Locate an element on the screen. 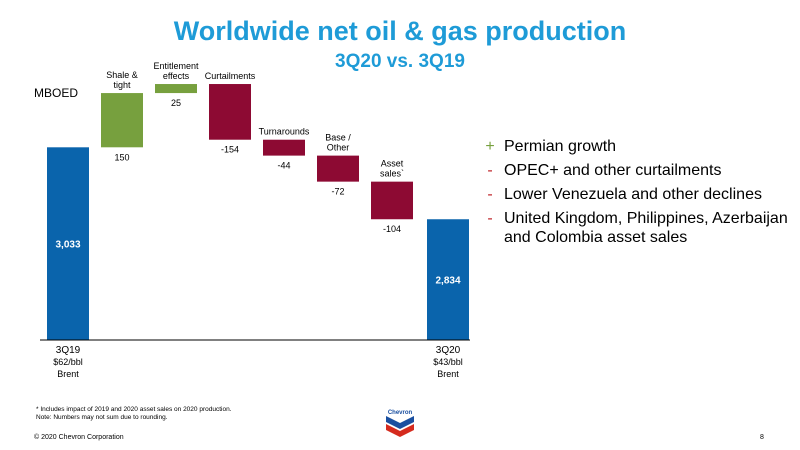 This screenshot has height=450, width=800. logo-text: Chevron is located at coordinates (400, 413).